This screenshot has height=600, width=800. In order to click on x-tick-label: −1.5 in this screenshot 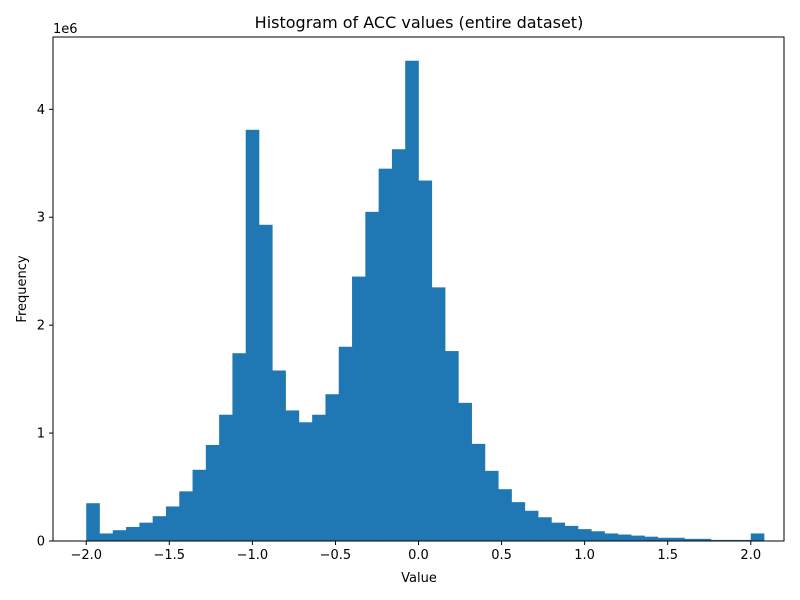, I will do `click(170, 555)`.